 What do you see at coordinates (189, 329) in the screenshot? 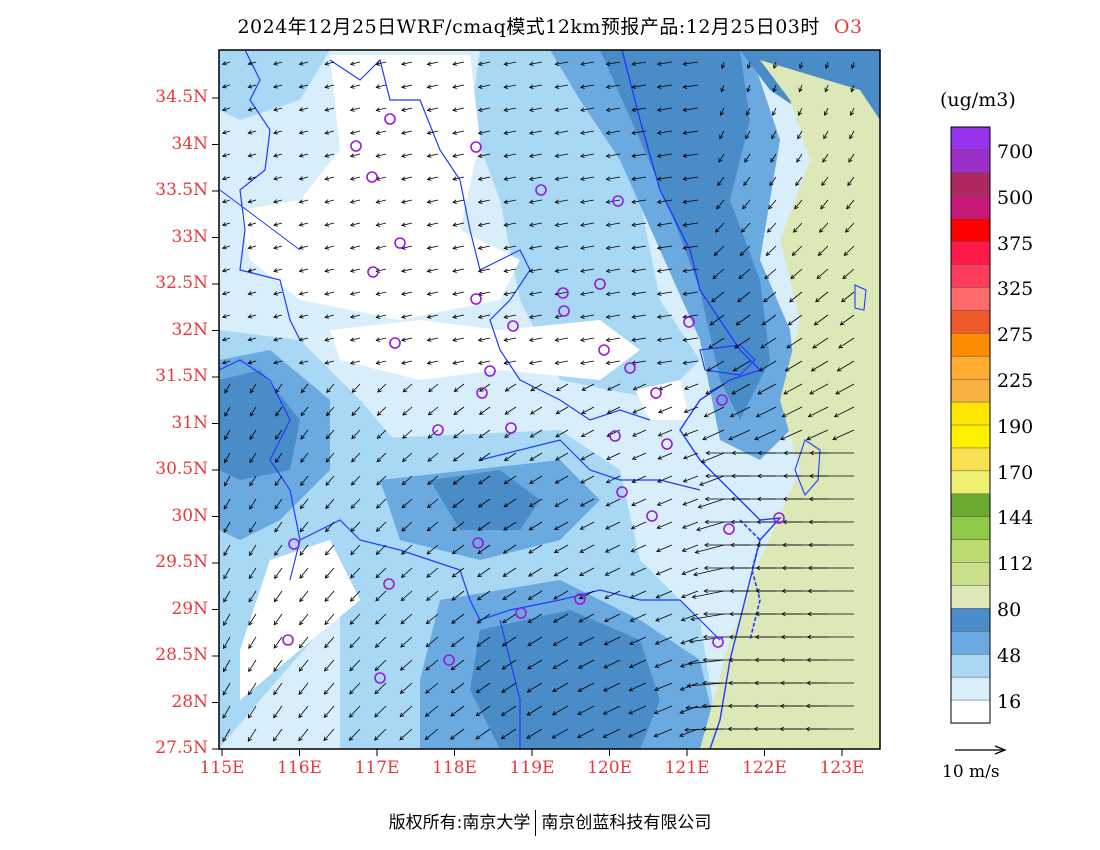
I see `lat-label: 32N` at bounding box center [189, 329].